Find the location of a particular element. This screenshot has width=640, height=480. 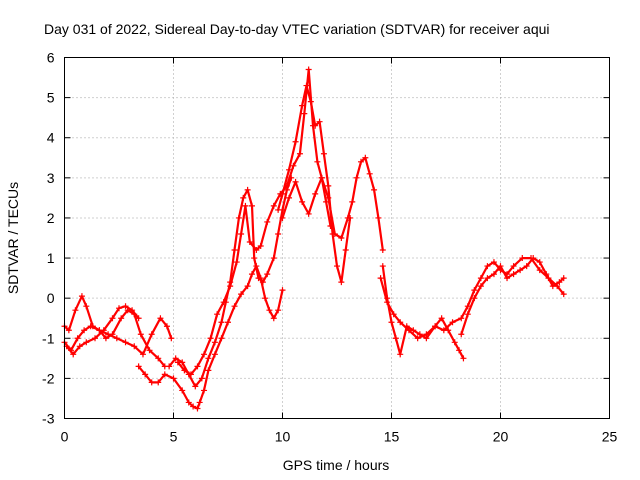

y-tick-label: 2 is located at coordinates (51, 218).